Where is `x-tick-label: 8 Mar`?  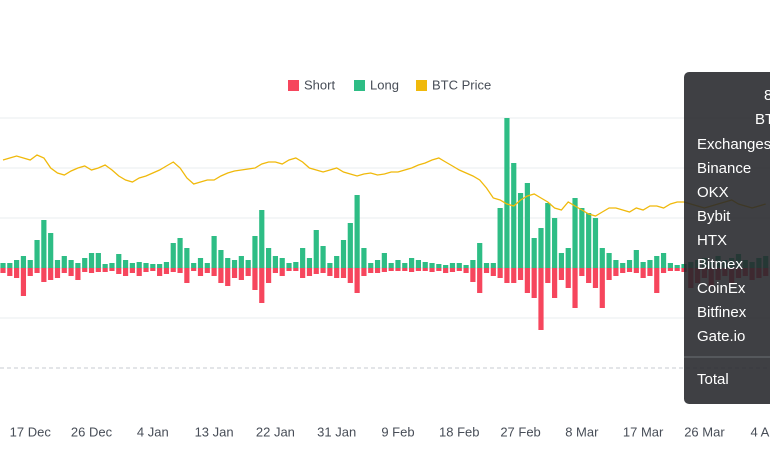 x-tick-label: 8 Mar is located at coordinates (582, 431).